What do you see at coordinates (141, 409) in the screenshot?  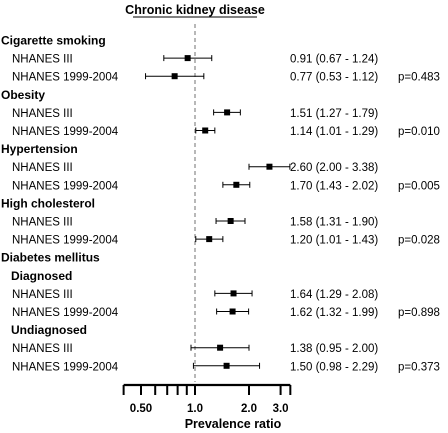 I see `x-tick-label: 0.50` at bounding box center [141, 409].